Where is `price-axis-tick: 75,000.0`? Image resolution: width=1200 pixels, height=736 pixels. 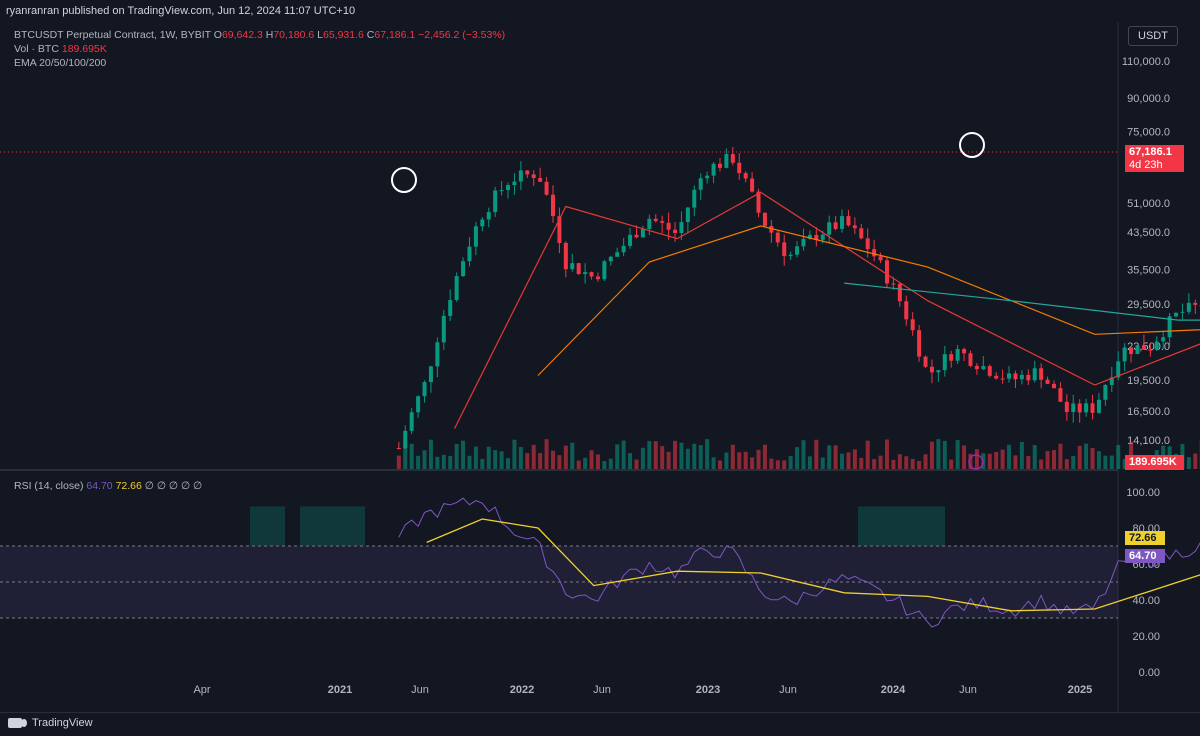
price-axis-tick: 75,000.0 is located at coordinates (1148, 133).